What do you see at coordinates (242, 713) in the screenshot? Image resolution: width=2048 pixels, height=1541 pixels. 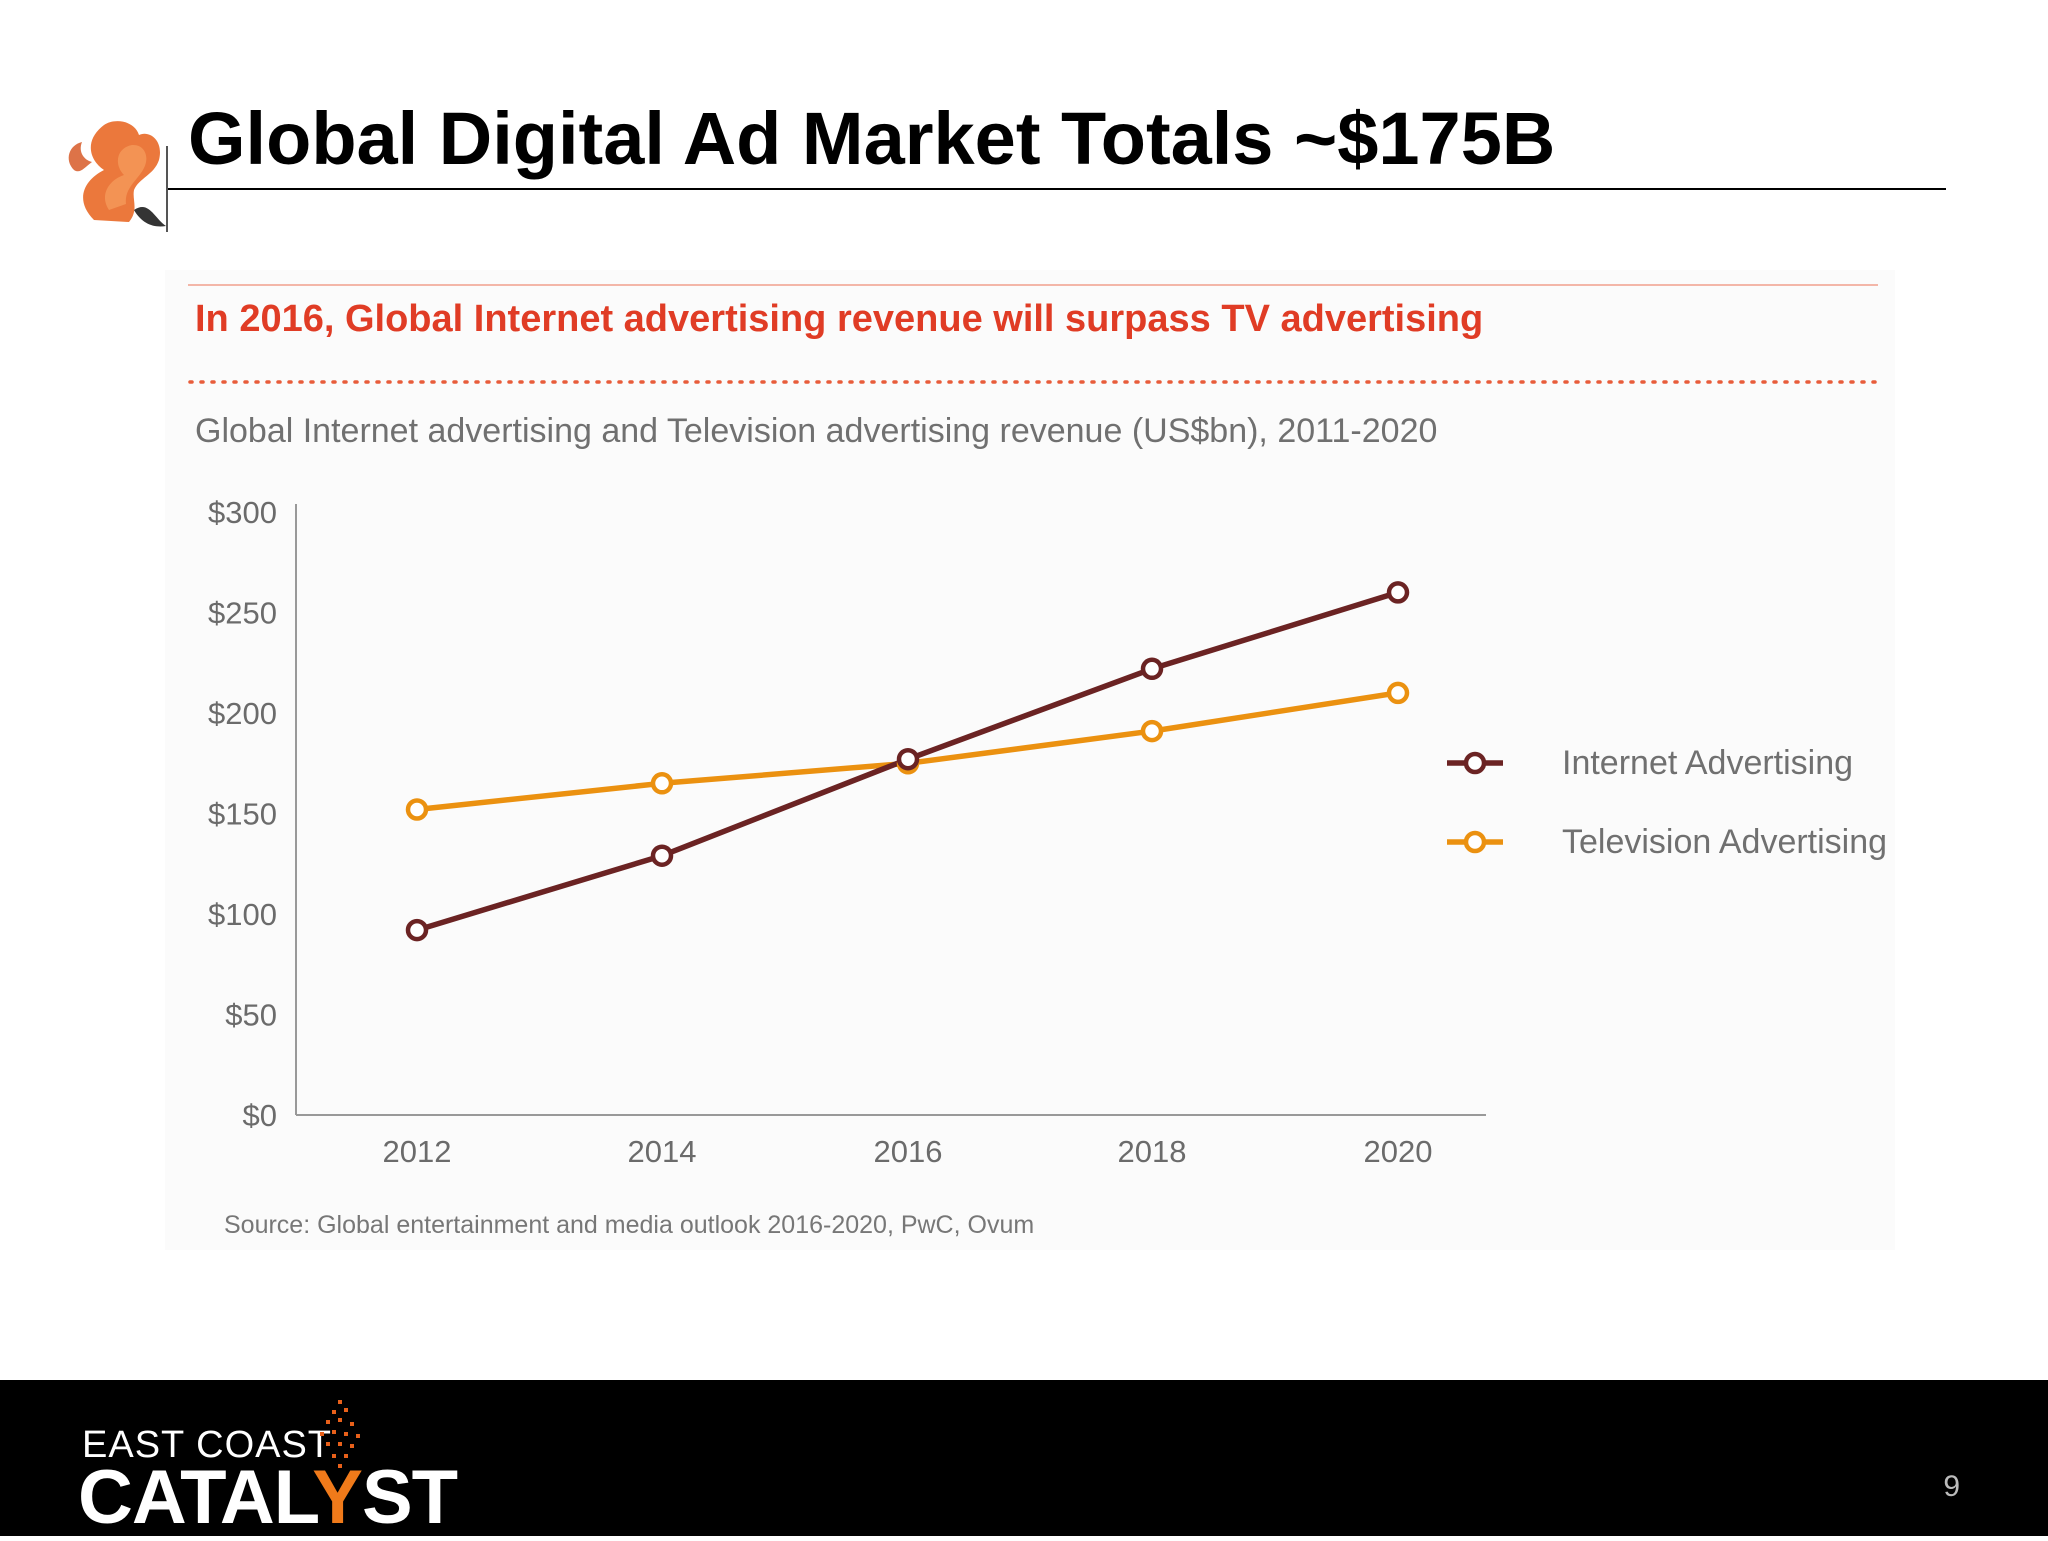 I see `y-tick-label: $200` at bounding box center [242, 713].